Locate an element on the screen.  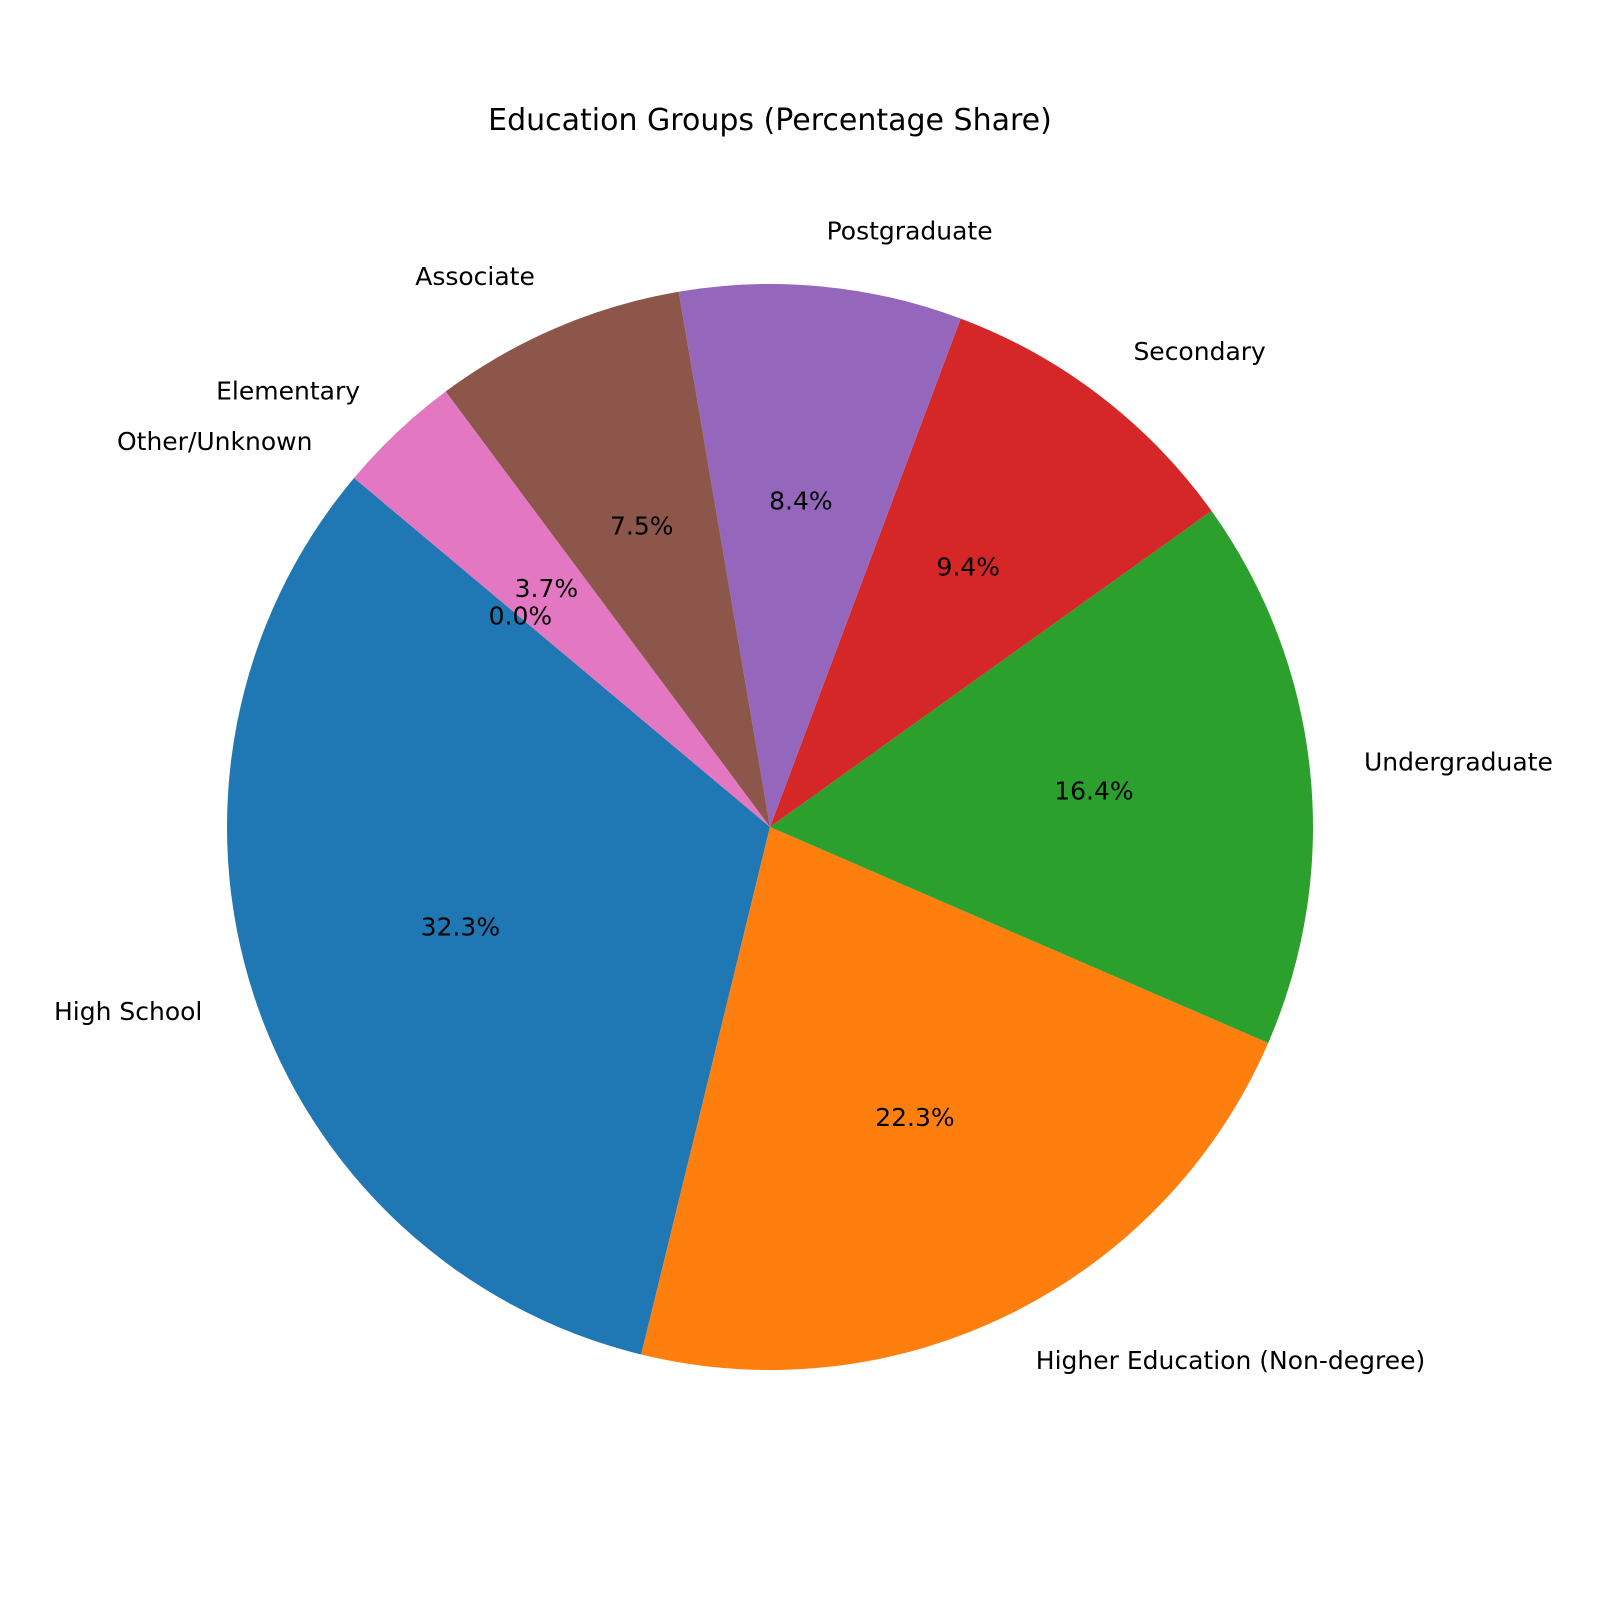
slice-label-high-school: High School is located at coordinates (128, 1011).